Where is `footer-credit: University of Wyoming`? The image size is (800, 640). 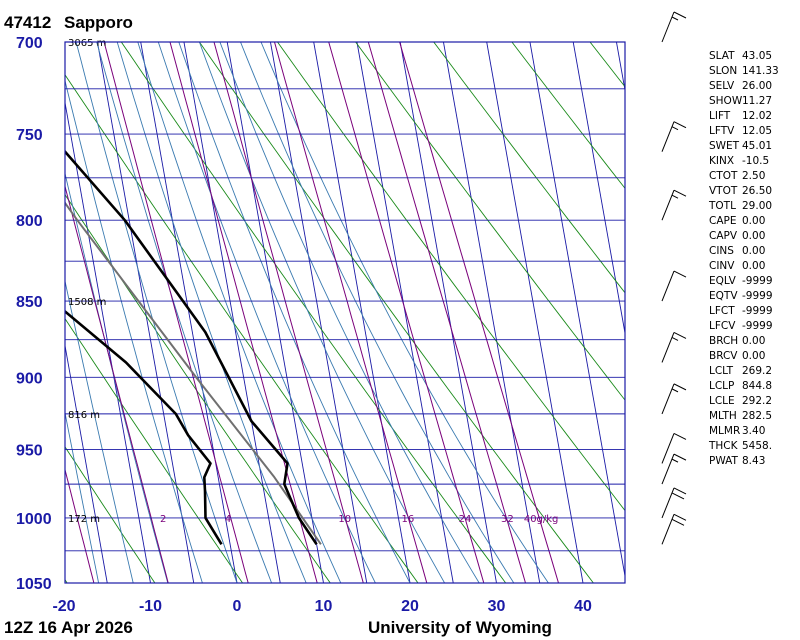 footer-credit: University of Wyoming is located at coordinates (460, 627).